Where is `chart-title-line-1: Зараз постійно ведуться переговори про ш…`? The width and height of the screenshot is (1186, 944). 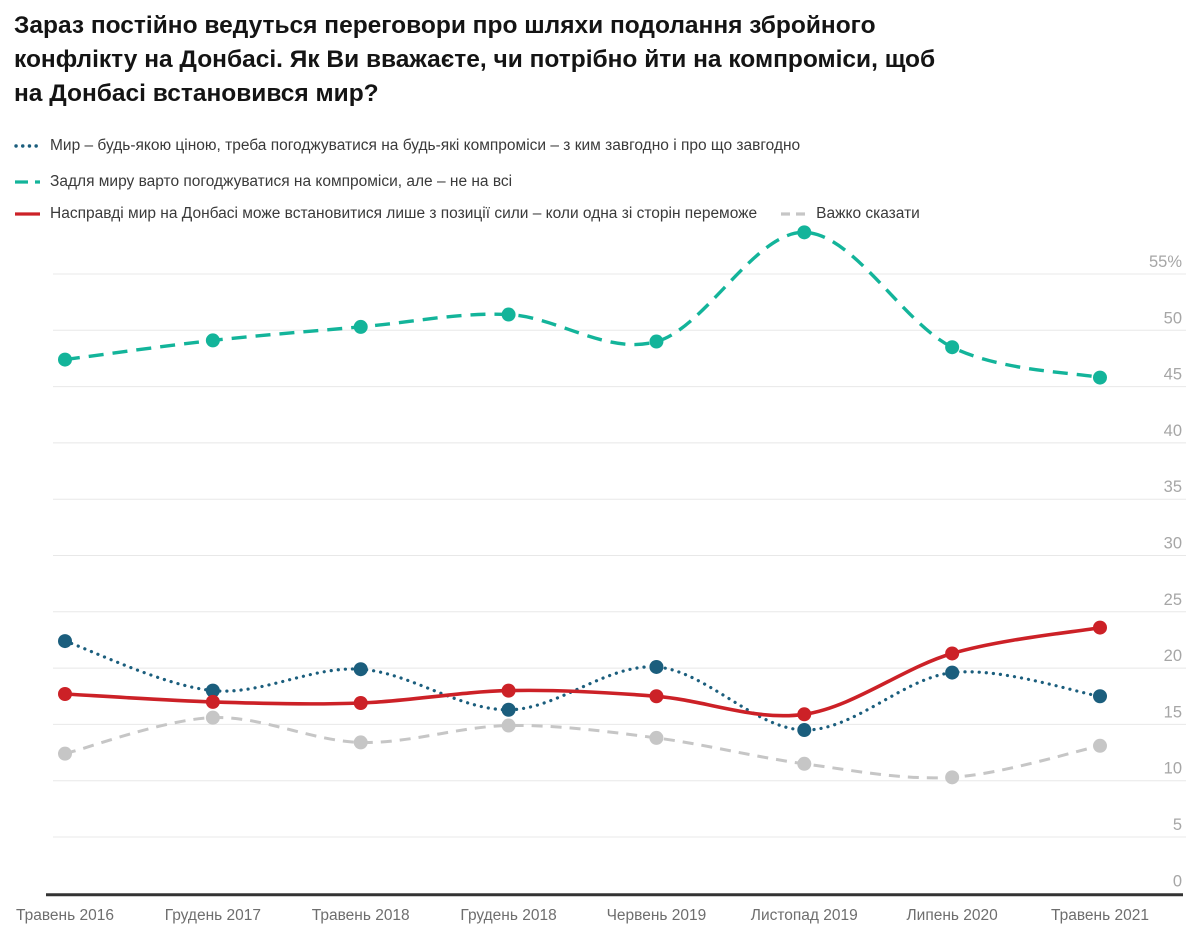
chart-title-line-1: Зараз постійно ведуться переговори про ш… is located at coordinates (445, 25).